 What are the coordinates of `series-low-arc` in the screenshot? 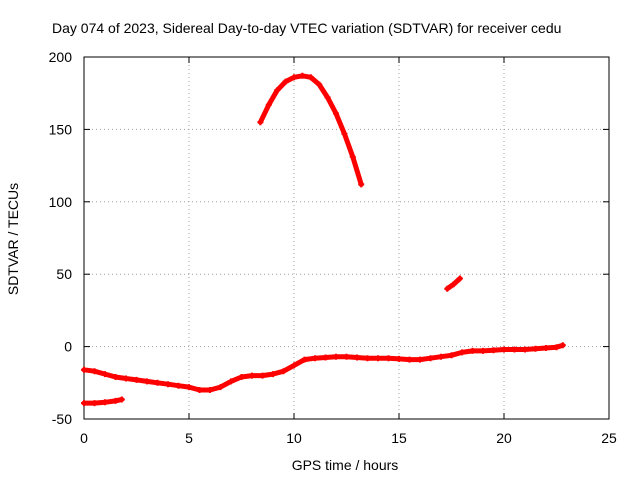 It's located at (103, 401).